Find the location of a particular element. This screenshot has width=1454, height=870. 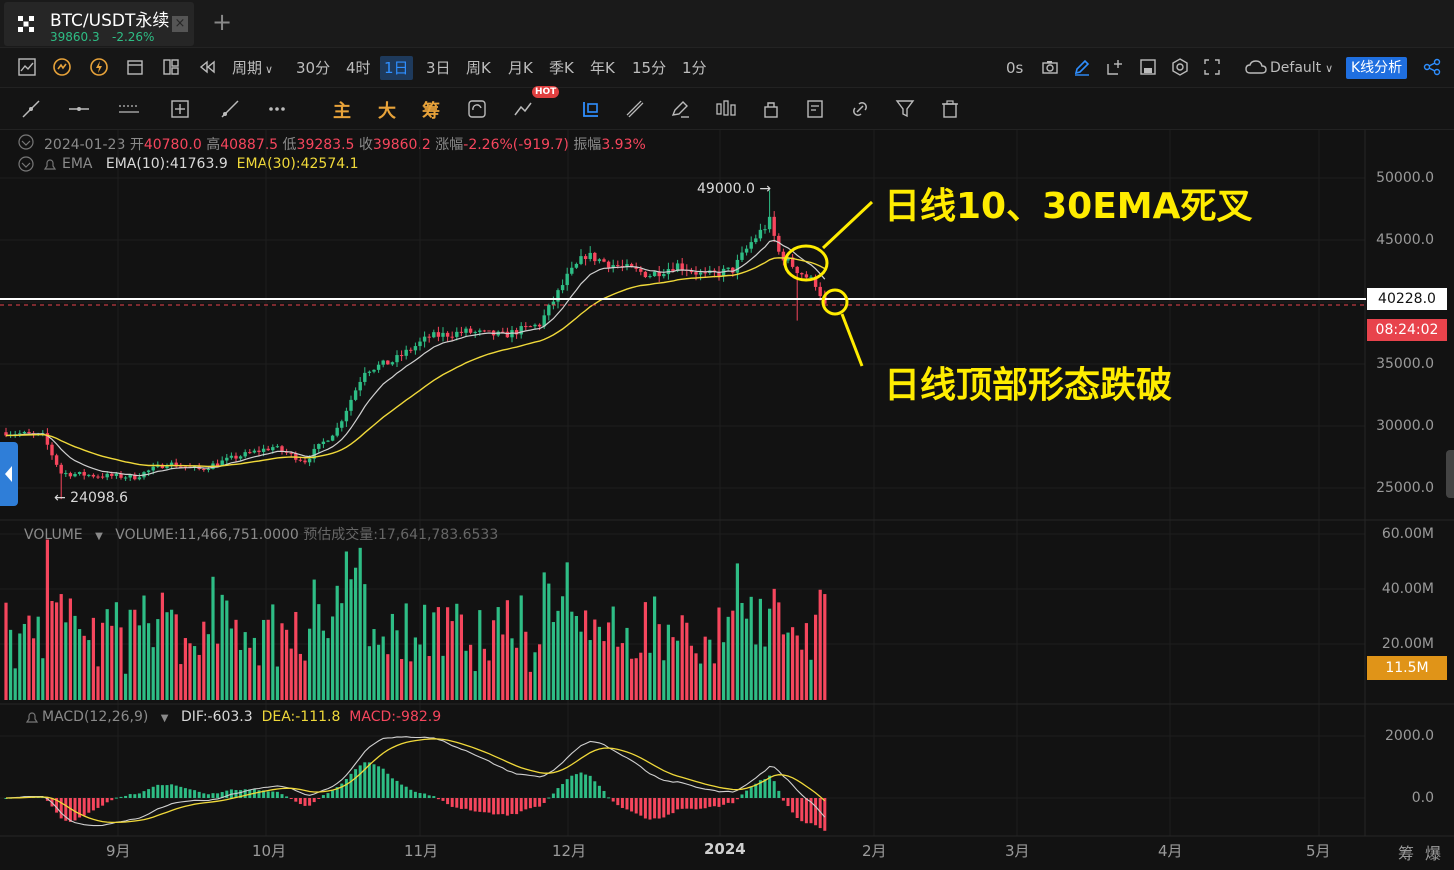

add-panel-icon is located at coordinates (1115, 67).